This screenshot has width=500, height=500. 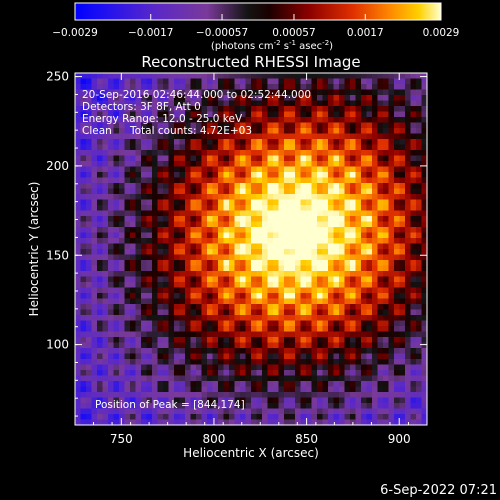 What do you see at coordinates (272, 45) in the screenshot?
I see `colorbar-unit: (photons cm-2 s-1 asec-2)` at bounding box center [272, 45].